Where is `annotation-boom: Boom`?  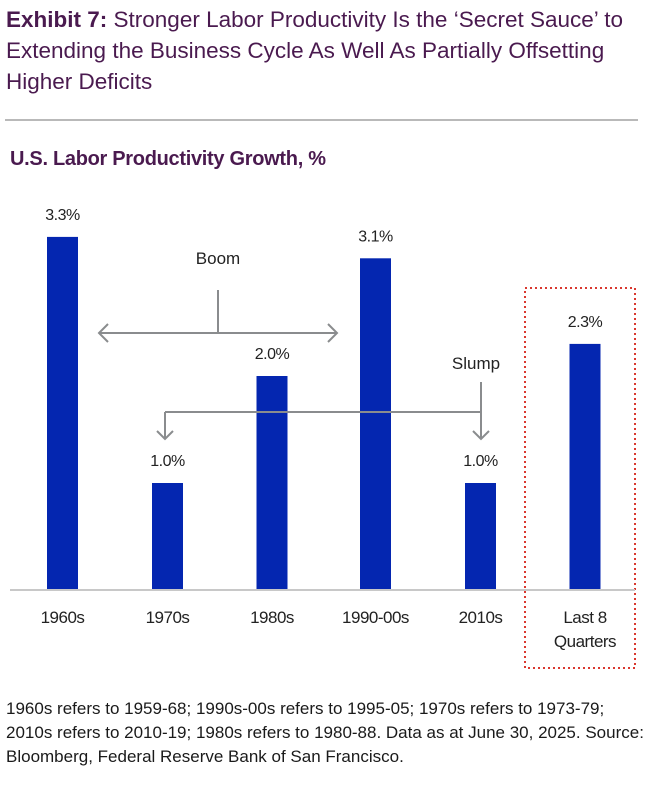 annotation-boom: Boom is located at coordinates (218, 258).